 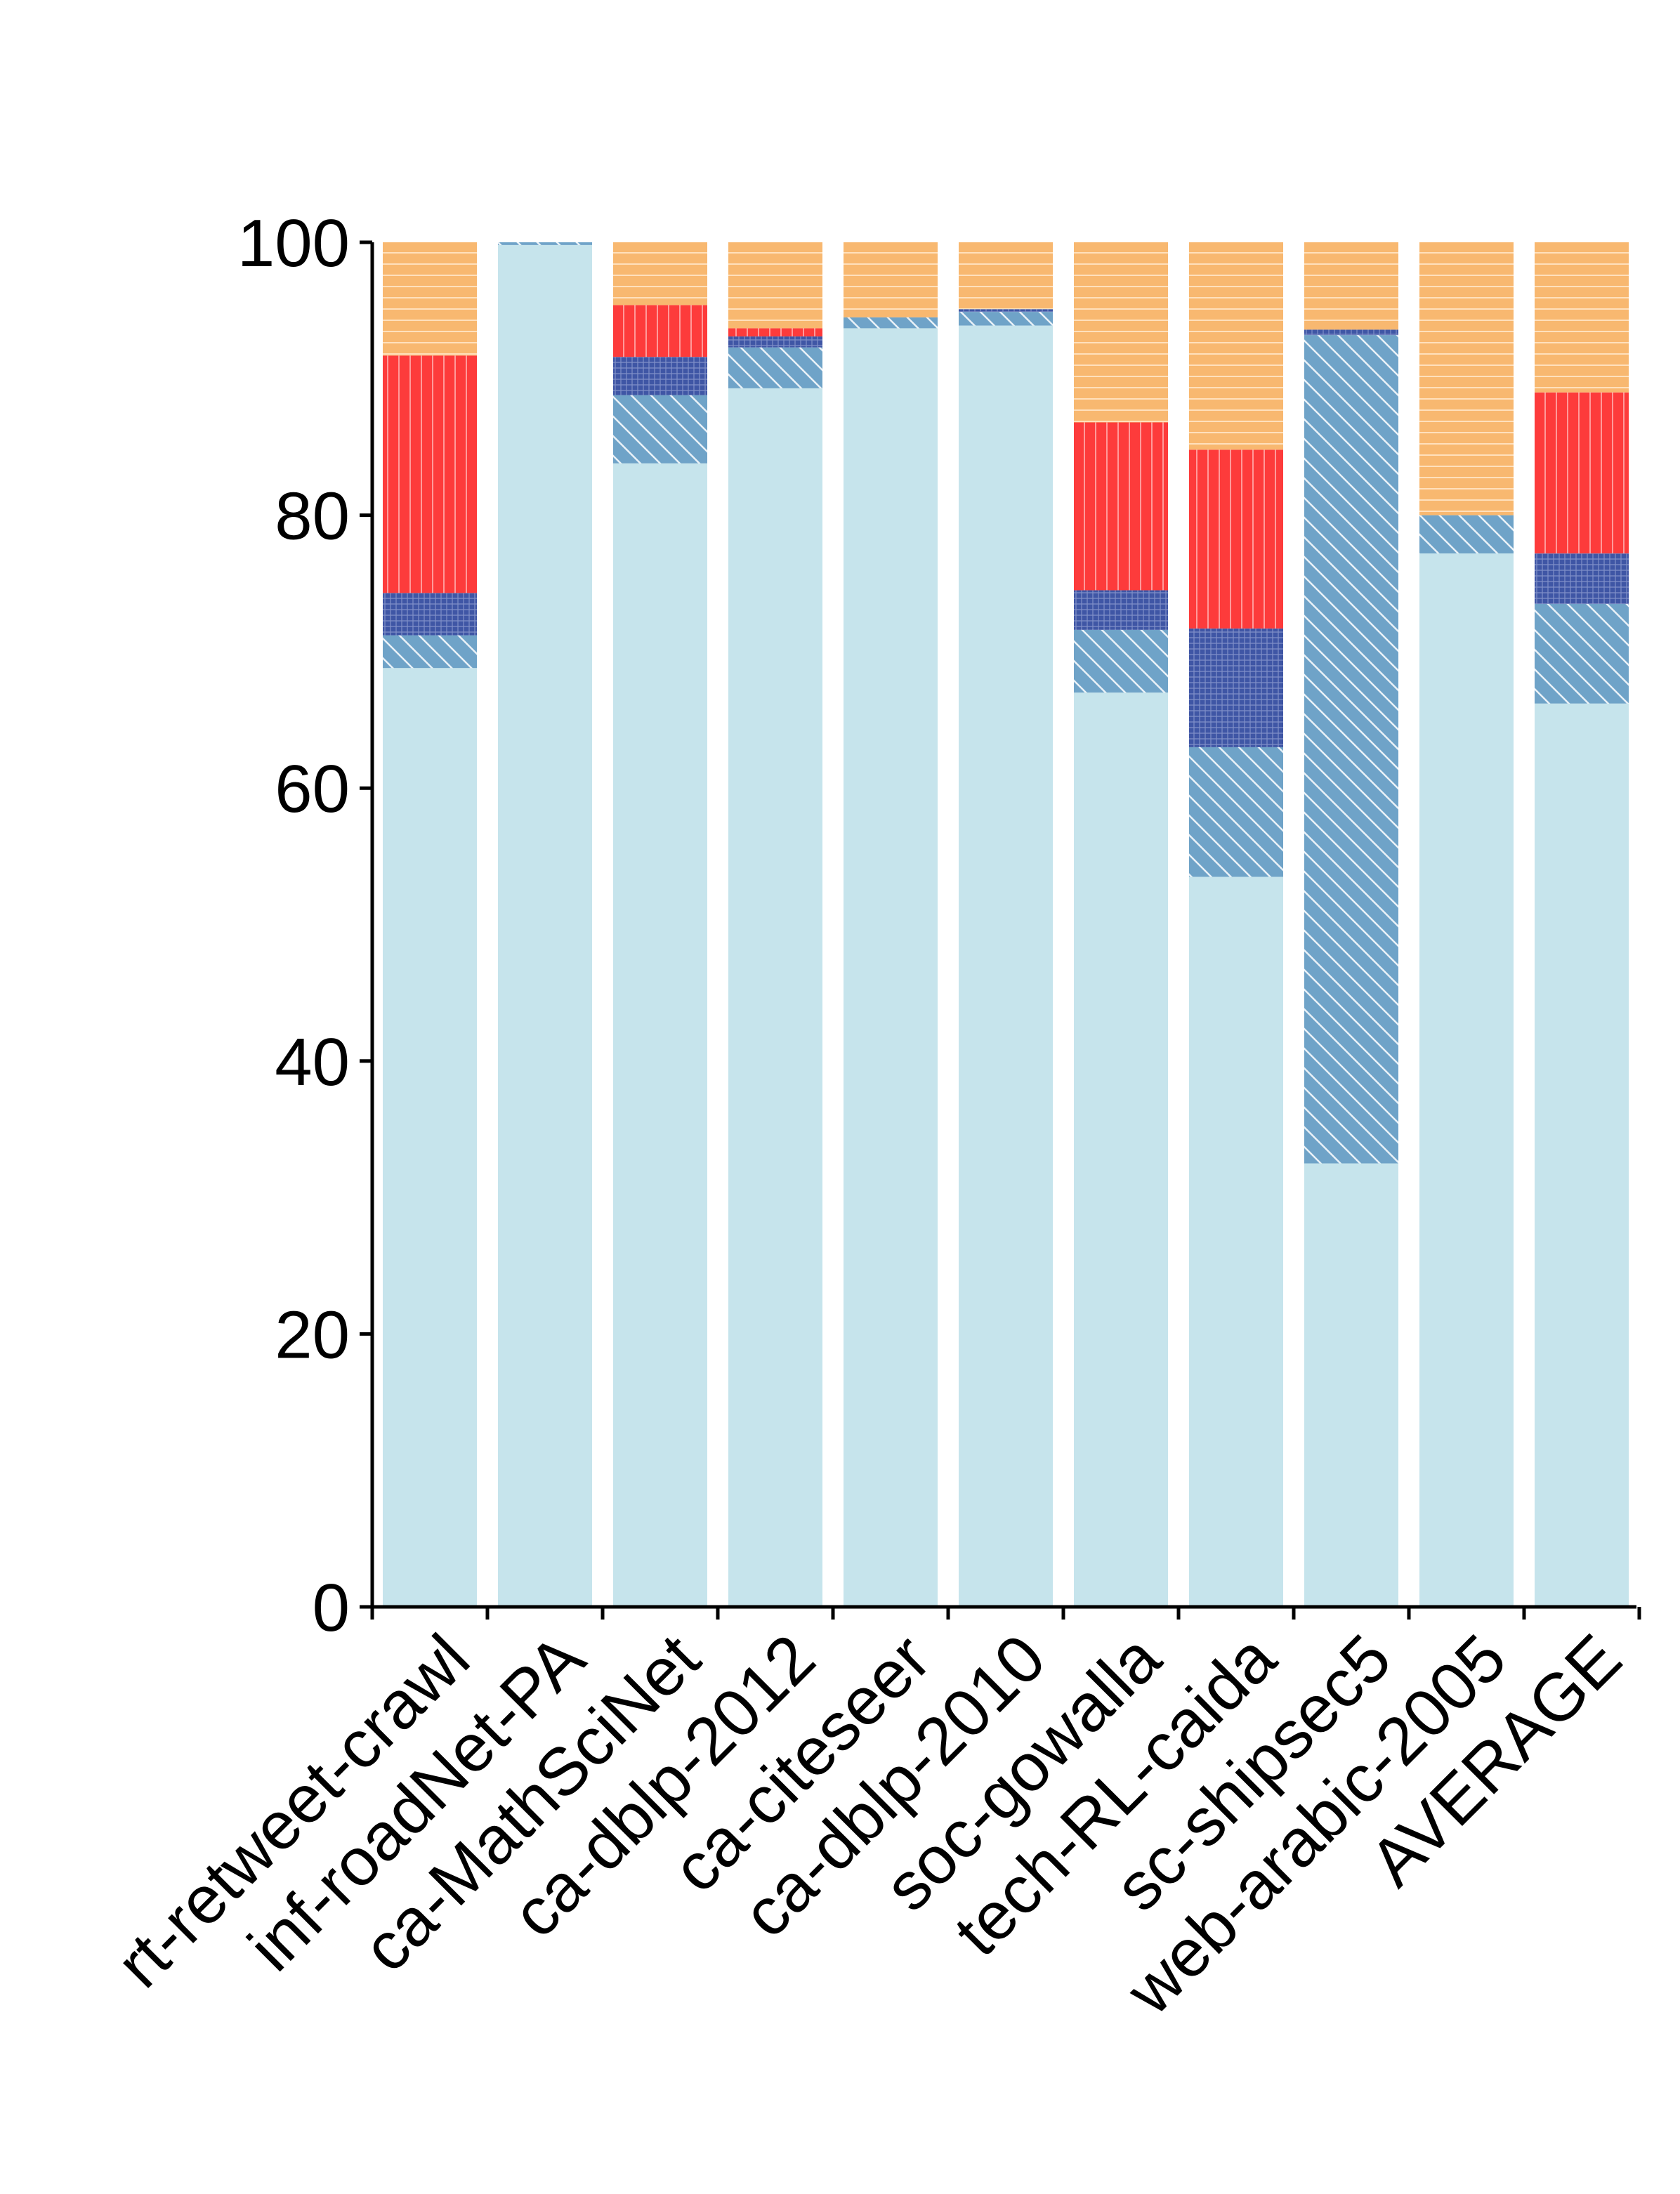 What do you see at coordinates (891, 968) in the screenshot?
I see `bar-segment-segment-1-ca-citeseer` at bounding box center [891, 968].